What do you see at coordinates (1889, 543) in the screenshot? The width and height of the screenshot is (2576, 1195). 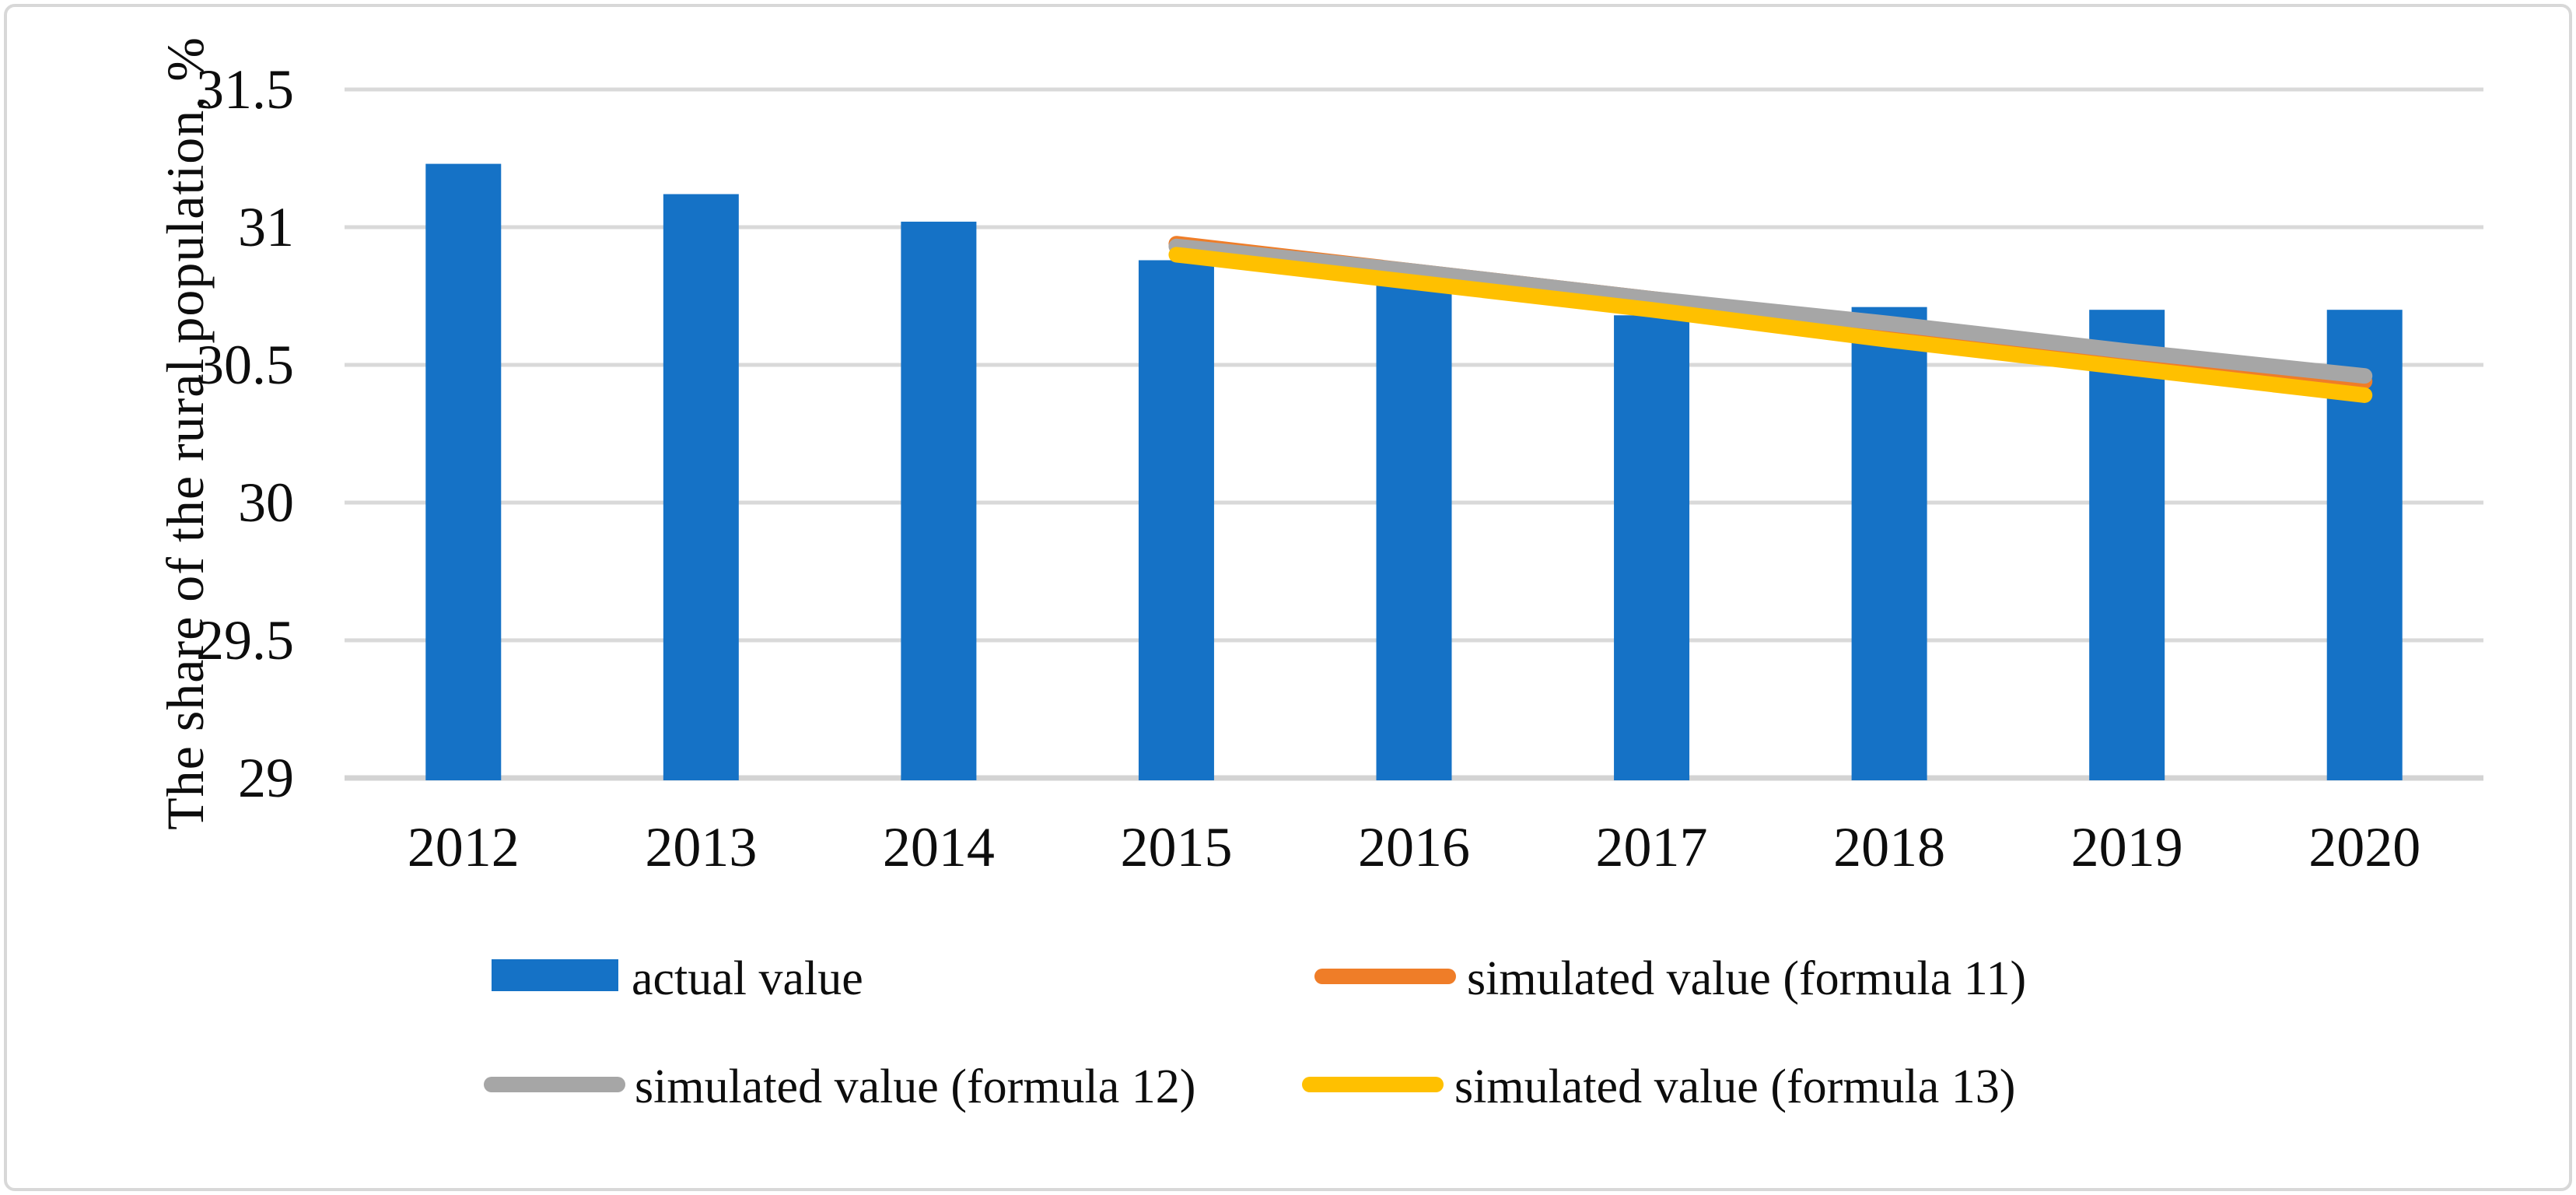 I see `bar-2018` at bounding box center [1889, 543].